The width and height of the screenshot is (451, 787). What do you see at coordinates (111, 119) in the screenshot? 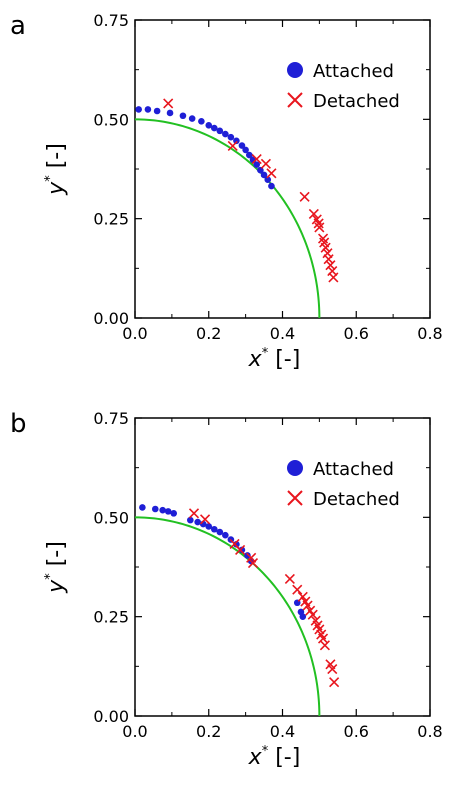
I see `y-tick-label: 0.50` at bounding box center [111, 119].